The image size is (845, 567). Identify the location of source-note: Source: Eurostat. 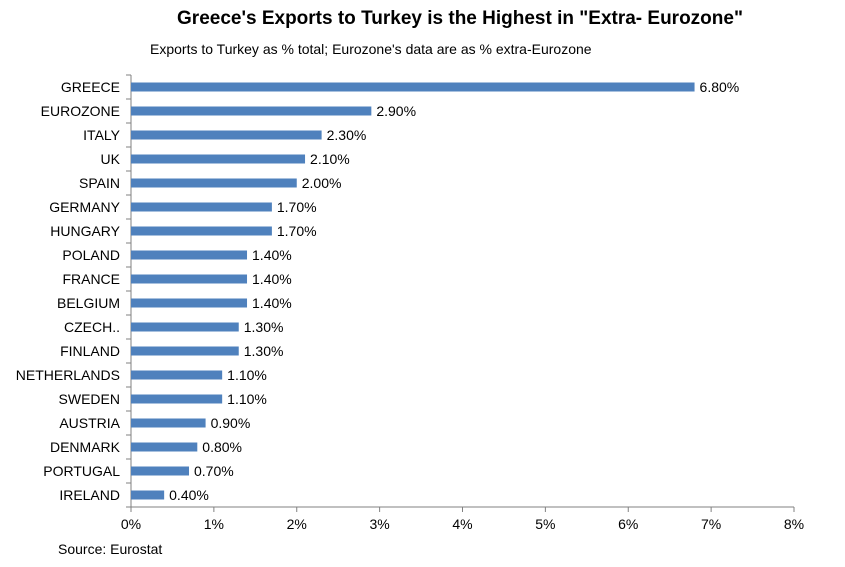
(110, 549).